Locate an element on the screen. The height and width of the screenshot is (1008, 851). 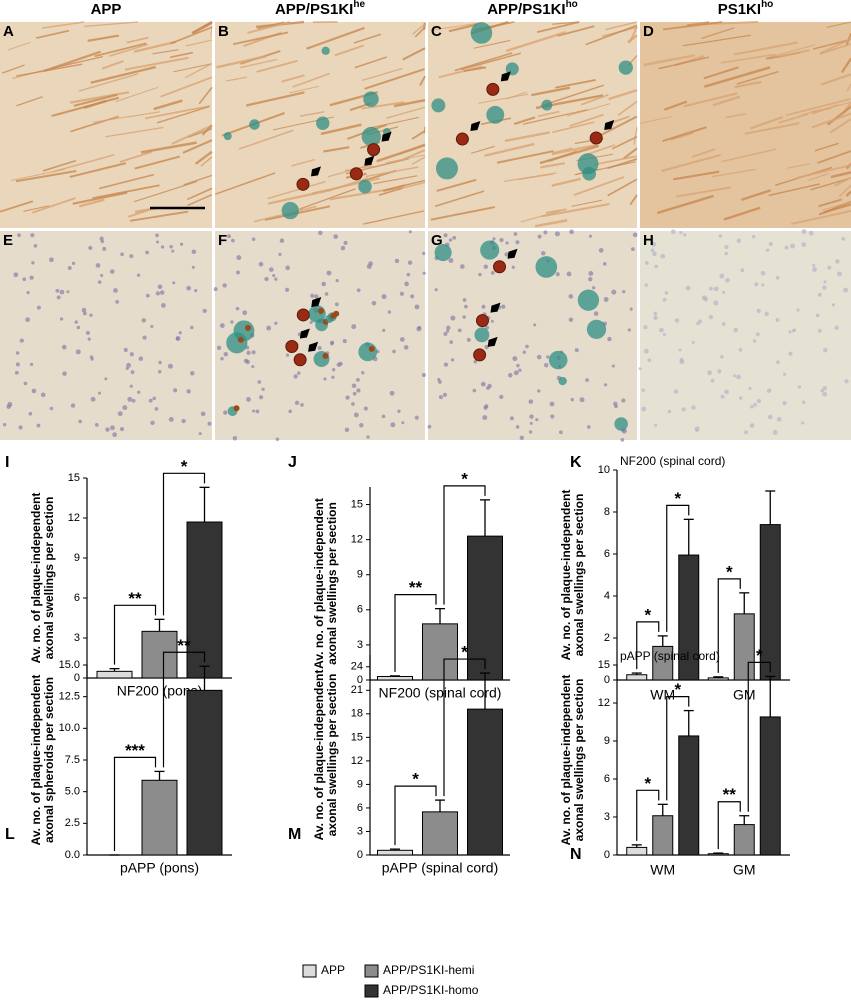
y-axis-label: axonal swellings per section is located at coordinates (579, 760).